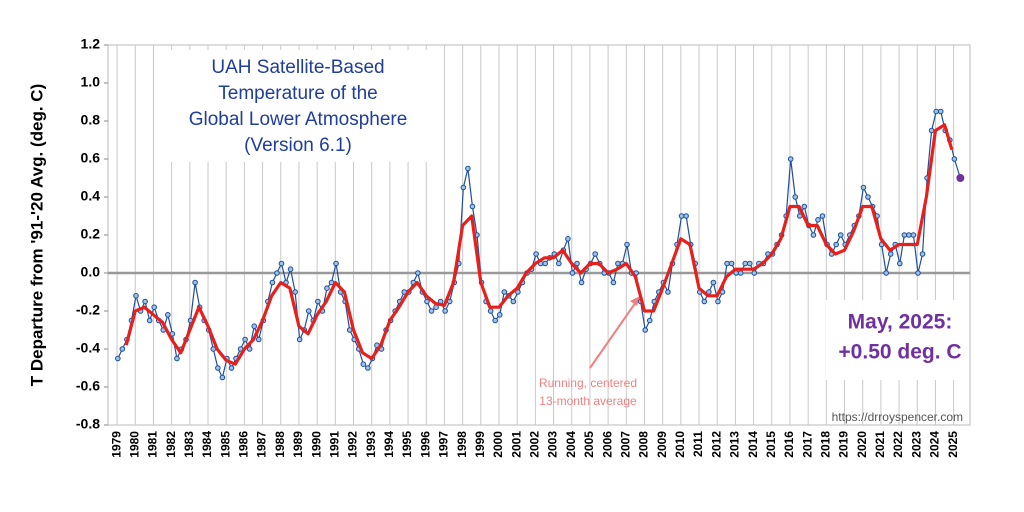 The image size is (1024, 512). Describe the element at coordinates (644, 444) in the screenshot. I see `x-tick-label: 2008` at that location.